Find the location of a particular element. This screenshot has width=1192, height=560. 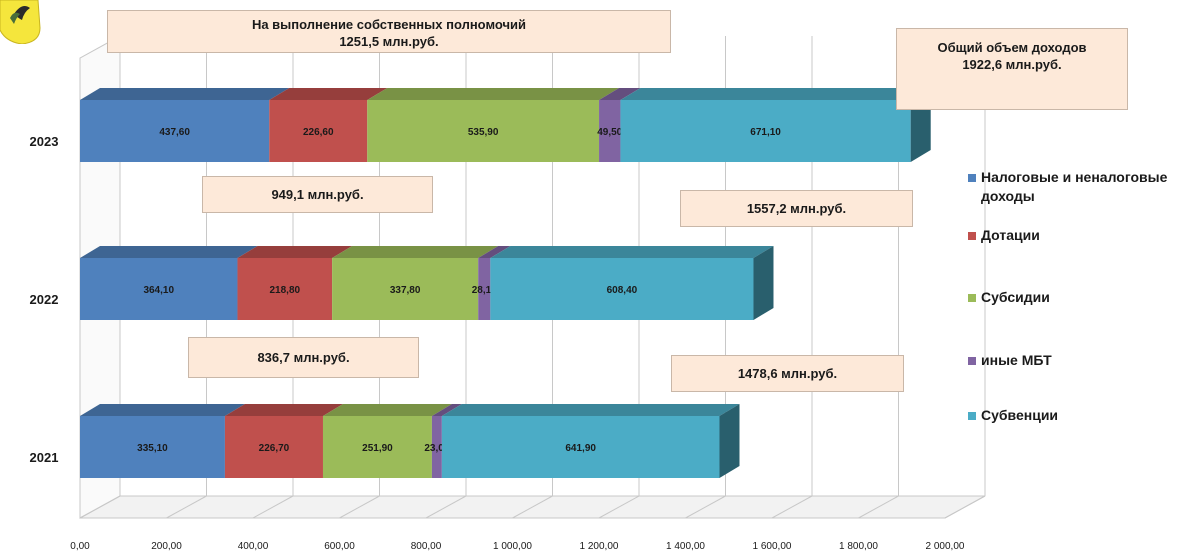

bar-value-label: 49,50 is located at coordinates (609, 132).